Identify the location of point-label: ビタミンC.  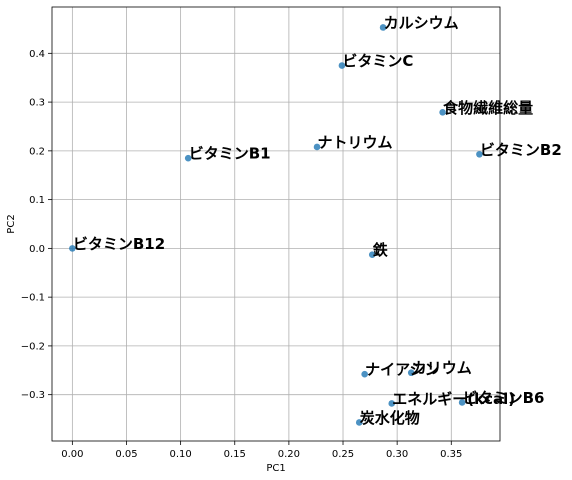
(377, 61).